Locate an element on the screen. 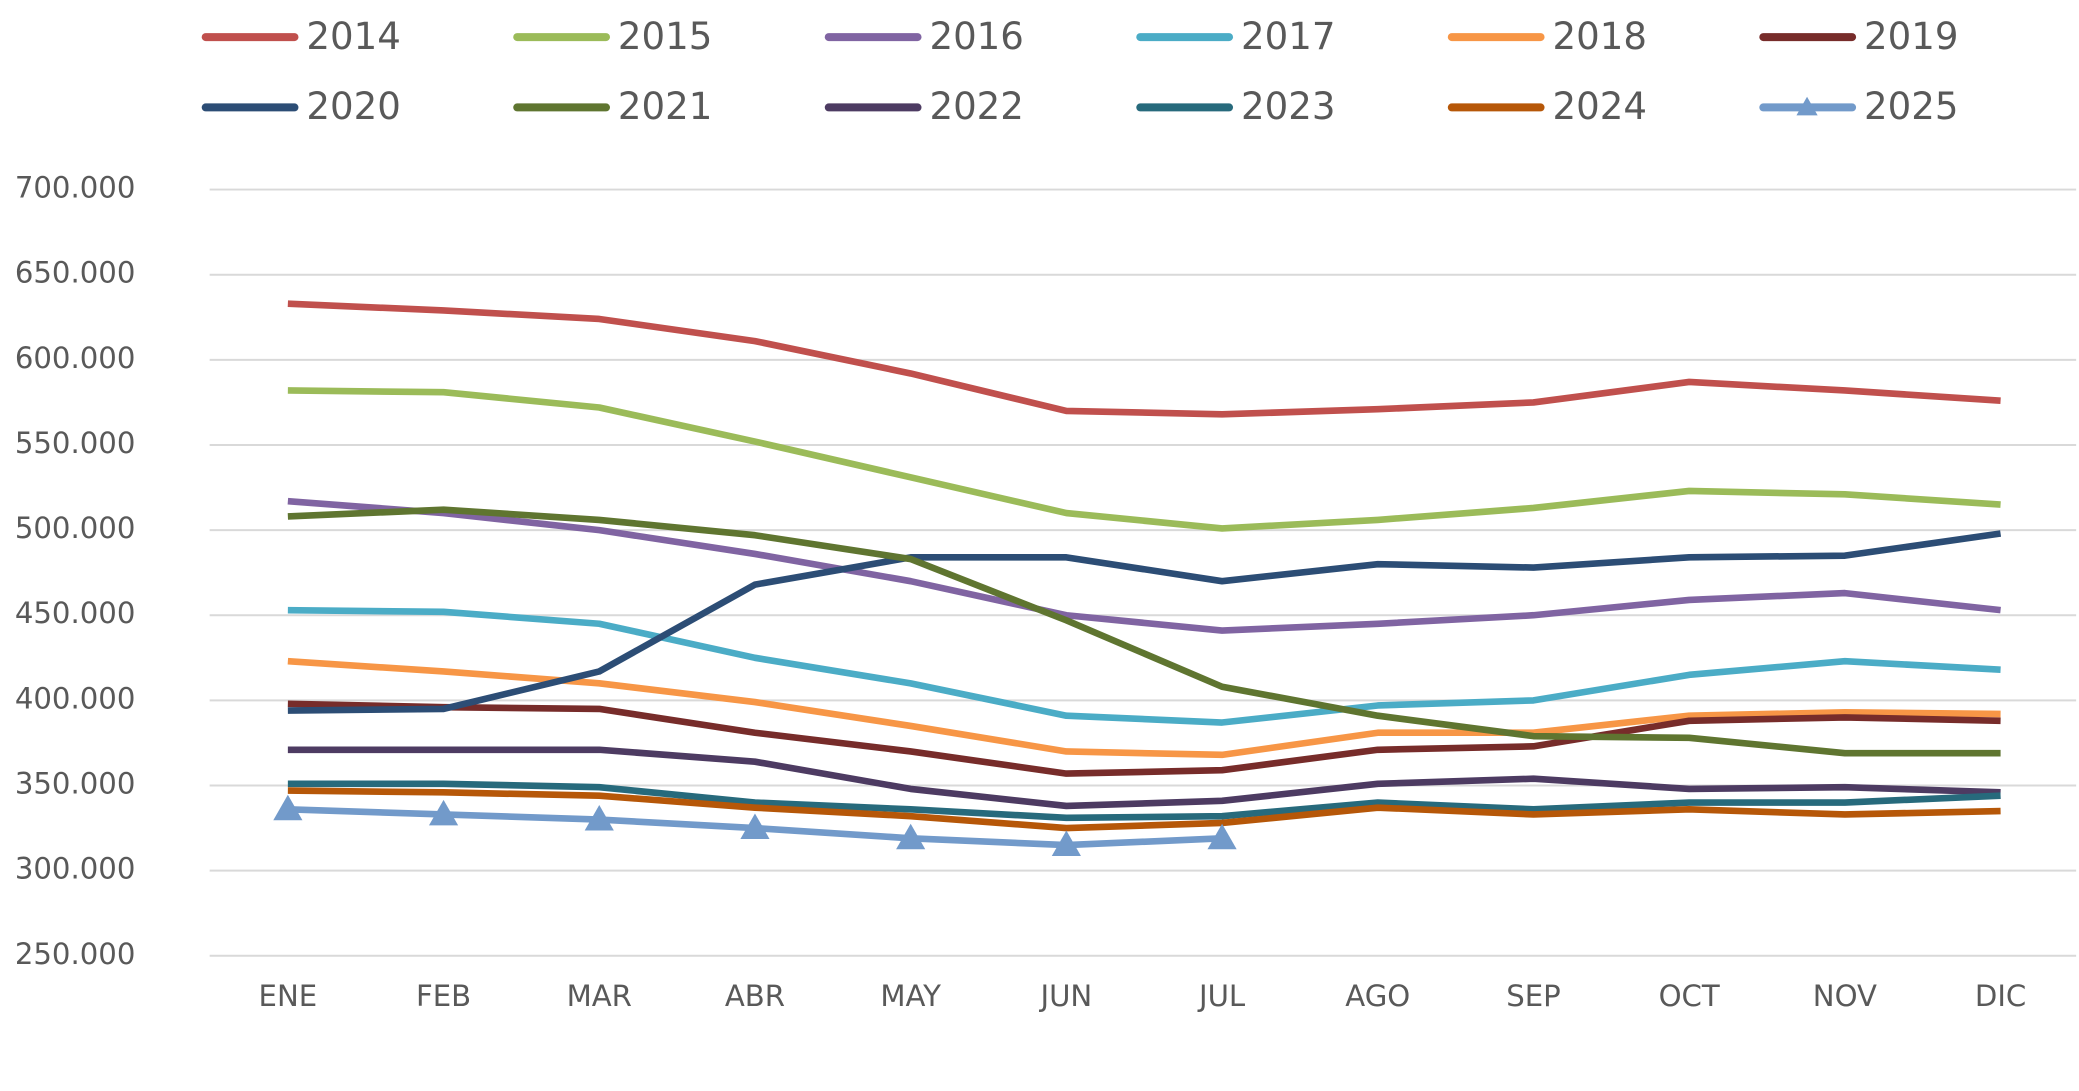 Image resolution: width=2079 pixels, height=1091 pixels. legend-label: 2017 is located at coordinates (1288, 36).